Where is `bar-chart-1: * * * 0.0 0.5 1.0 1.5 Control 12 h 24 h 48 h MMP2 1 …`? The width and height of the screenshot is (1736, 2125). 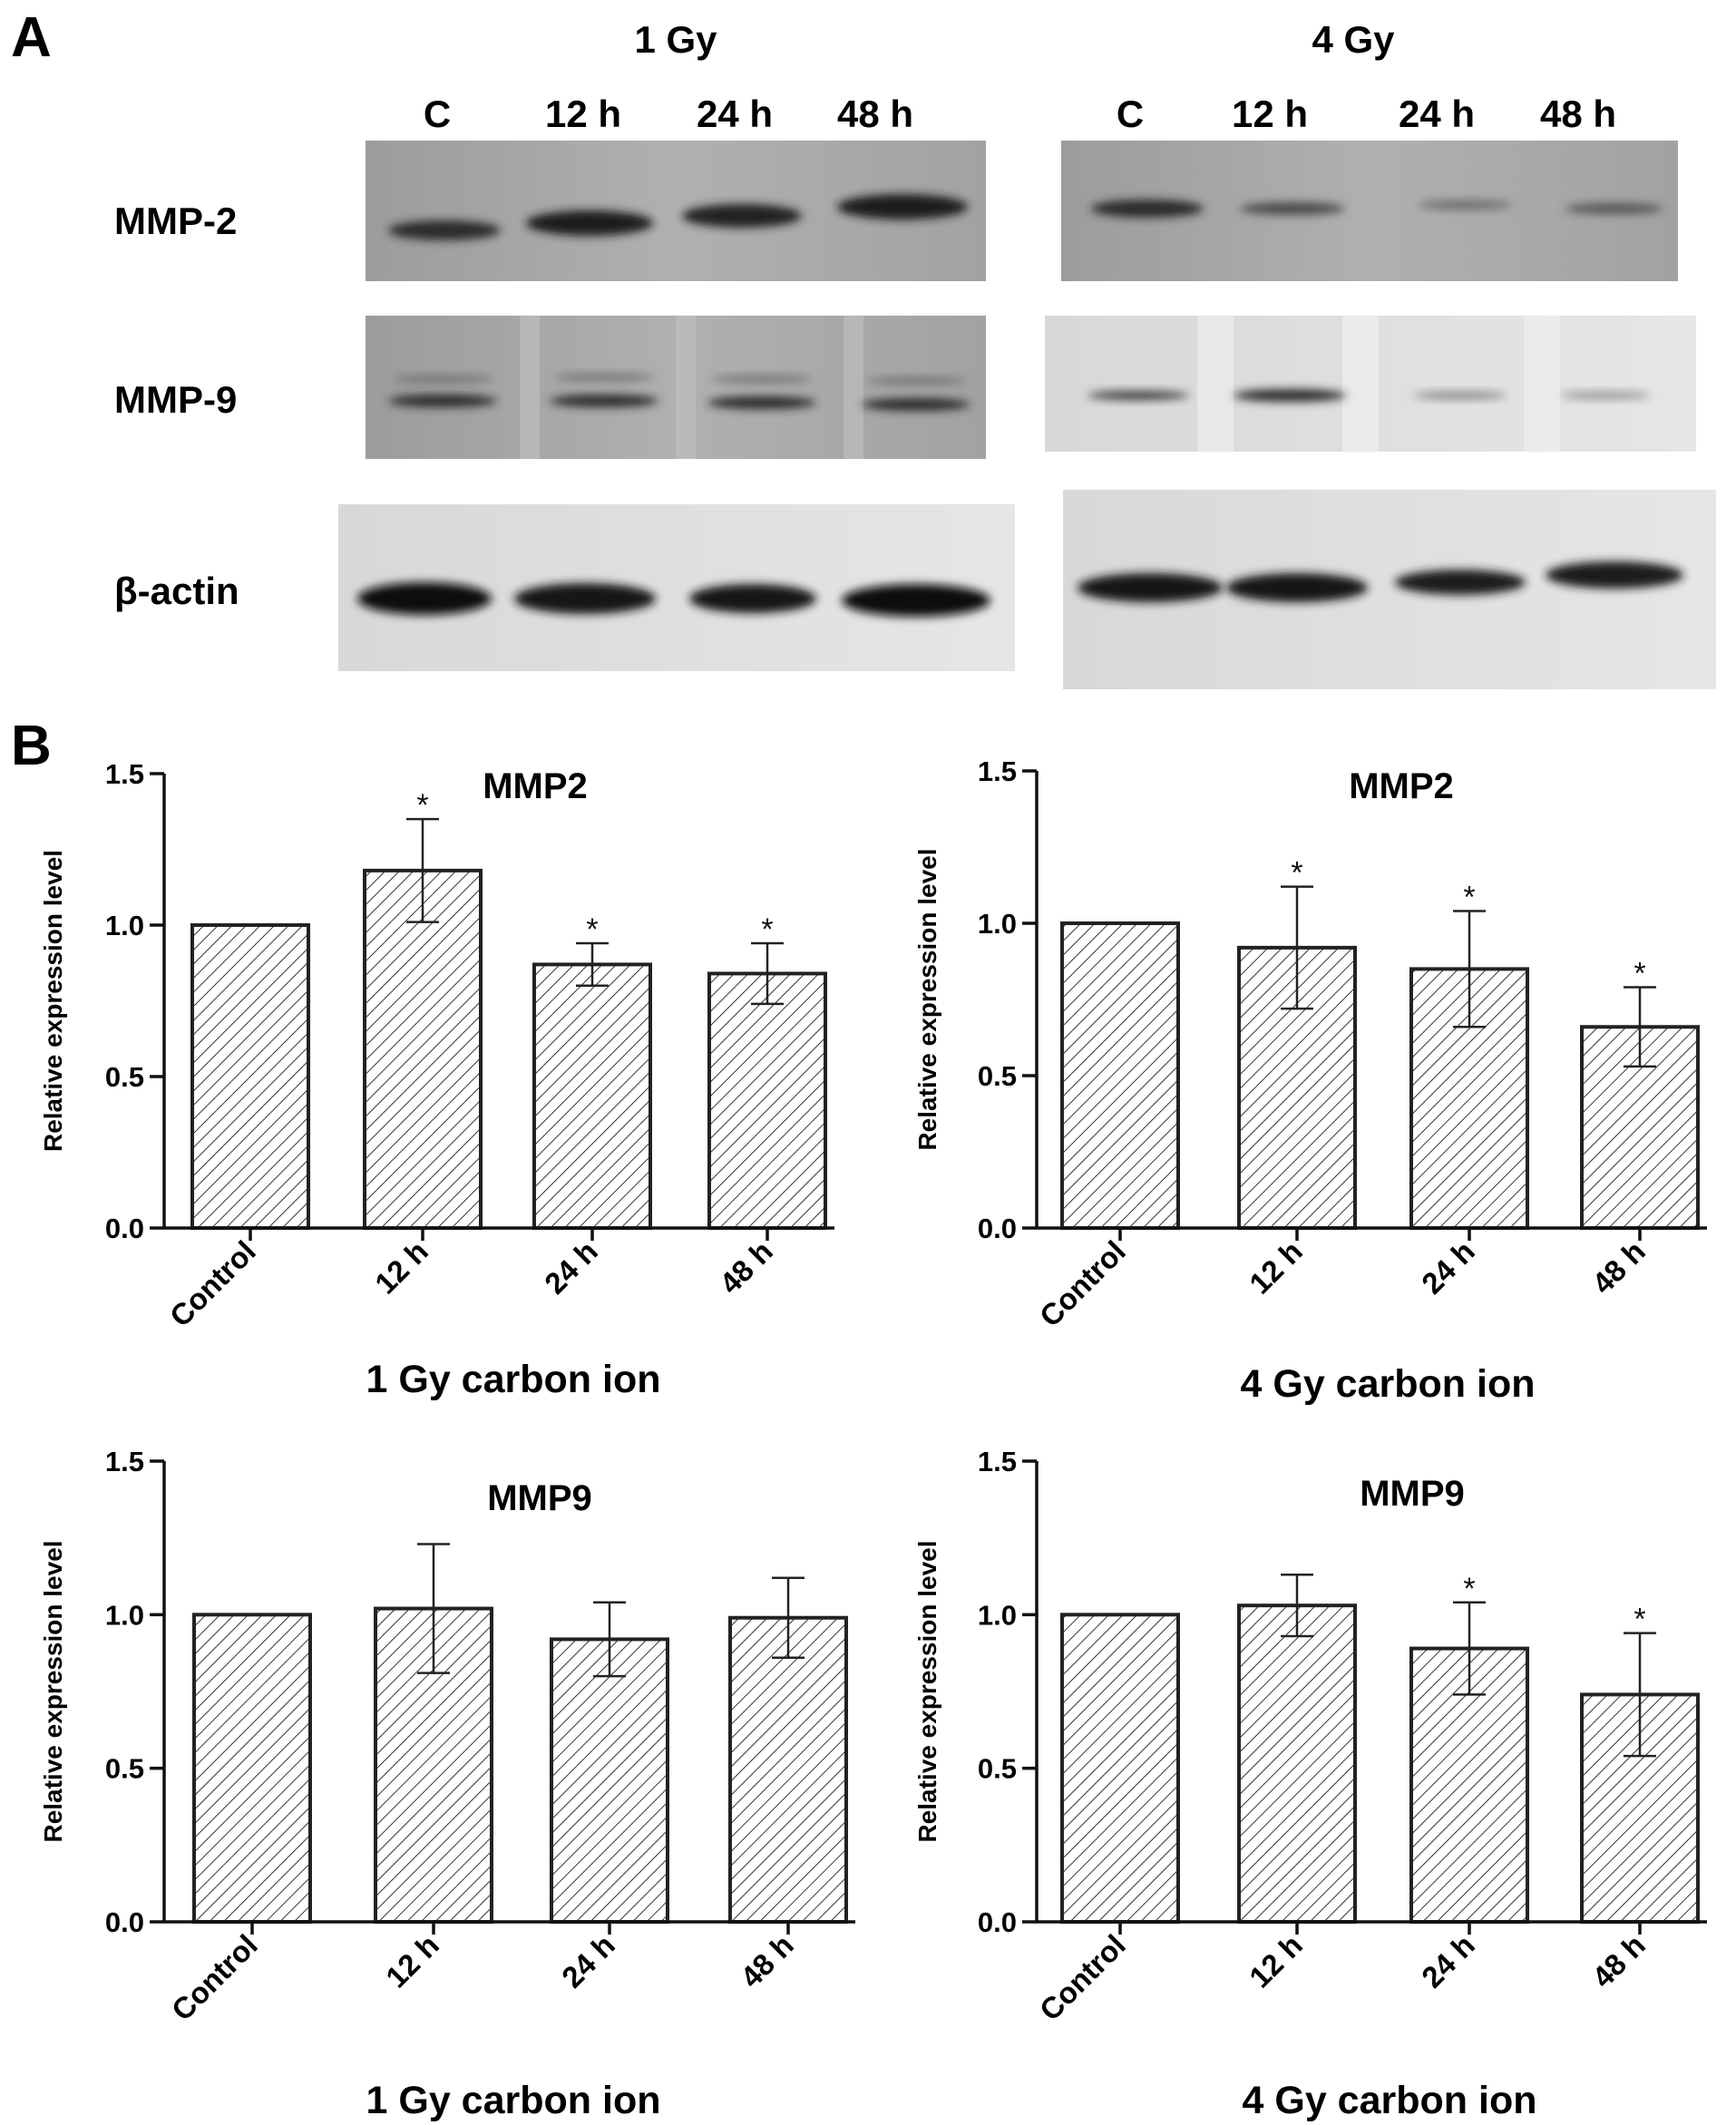 bar-chart-1: * * * 0.0 0.5 1.0 1.5 Control 12 h 24 h 48 h MMP2 1 … is located at coordinates (436, 1079).